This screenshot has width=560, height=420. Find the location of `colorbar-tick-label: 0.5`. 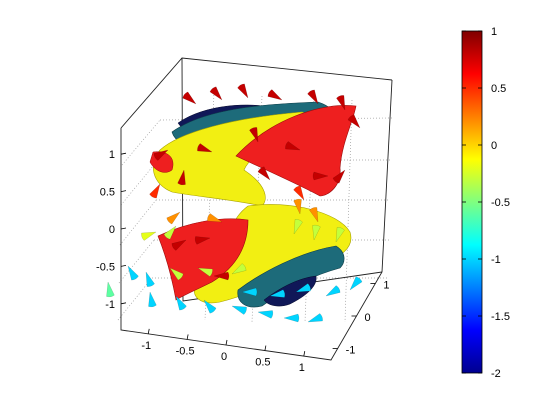

colorbar-tick-label: 0.5 is located at coordinates (498, 89).